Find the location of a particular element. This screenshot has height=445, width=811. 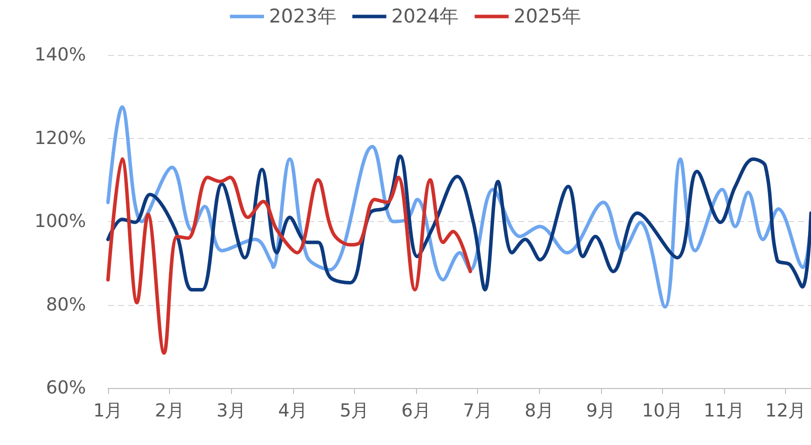

x-tick-label: 3月 is located at coordinates (231, 411).